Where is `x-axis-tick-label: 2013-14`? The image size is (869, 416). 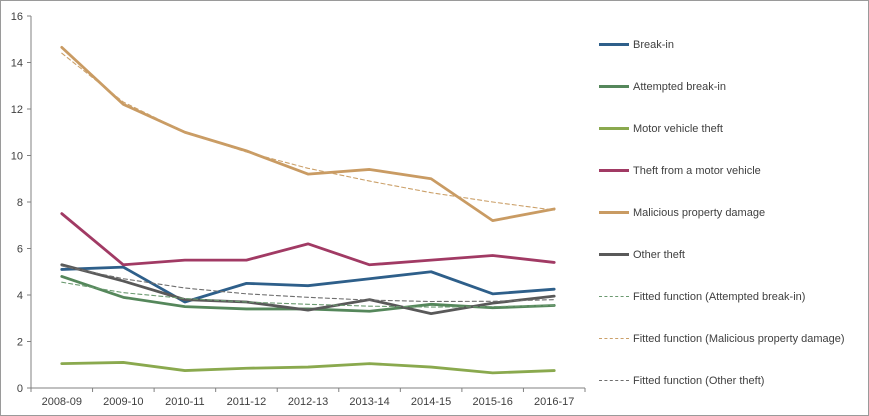
x-axis-tick-label: 2013-14 is located at coordinates (369, 402).